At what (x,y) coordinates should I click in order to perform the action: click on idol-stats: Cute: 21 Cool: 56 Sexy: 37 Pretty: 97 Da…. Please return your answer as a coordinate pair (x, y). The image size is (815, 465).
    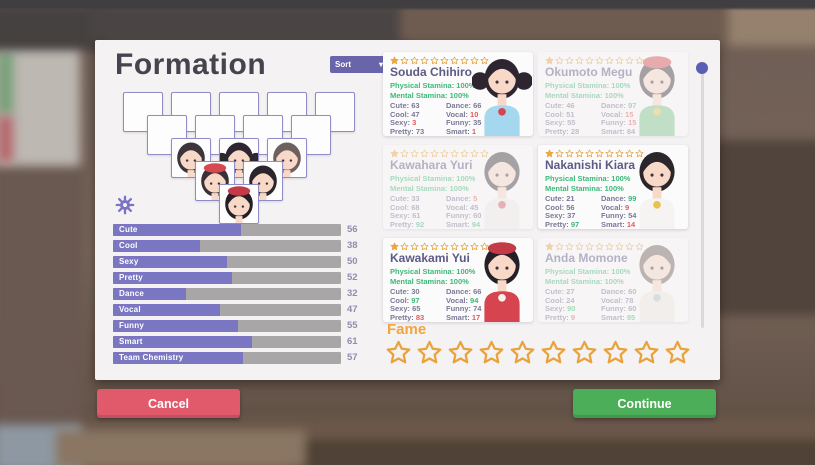
    Looking at the image, I should click on (591, 211).